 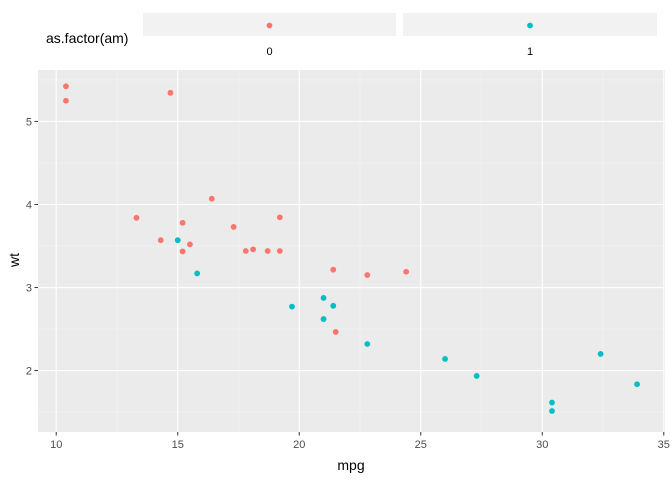 What do you see at coordinates (421, 445) in the screenshot?
I see `x-tick-label: 25` at bounding box center [421, 445].